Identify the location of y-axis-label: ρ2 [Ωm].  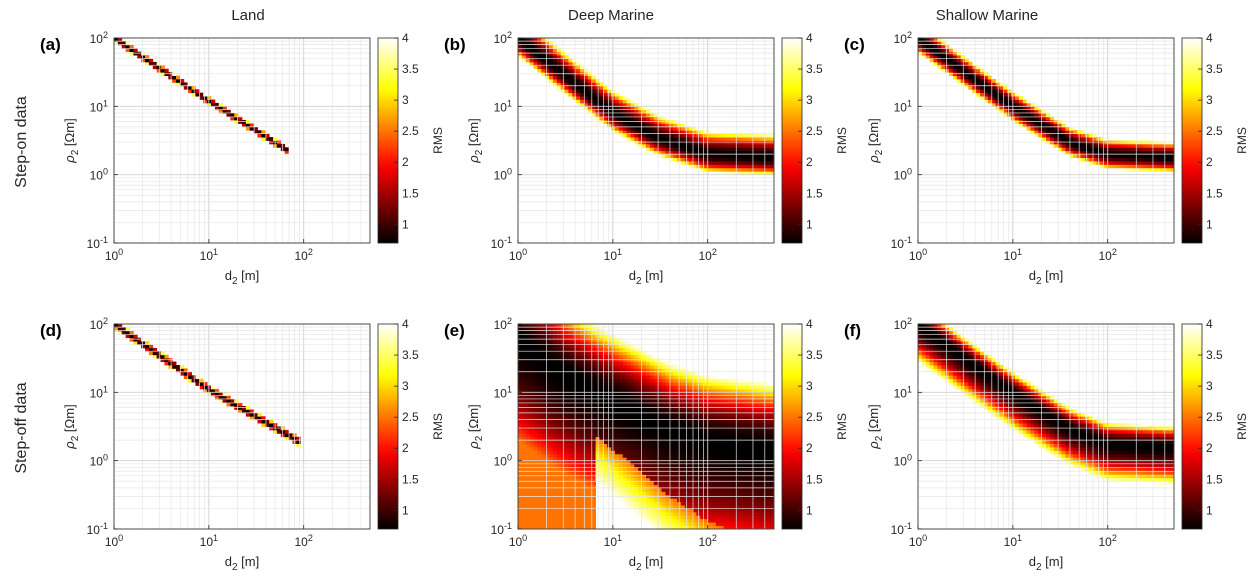
(475, 140).